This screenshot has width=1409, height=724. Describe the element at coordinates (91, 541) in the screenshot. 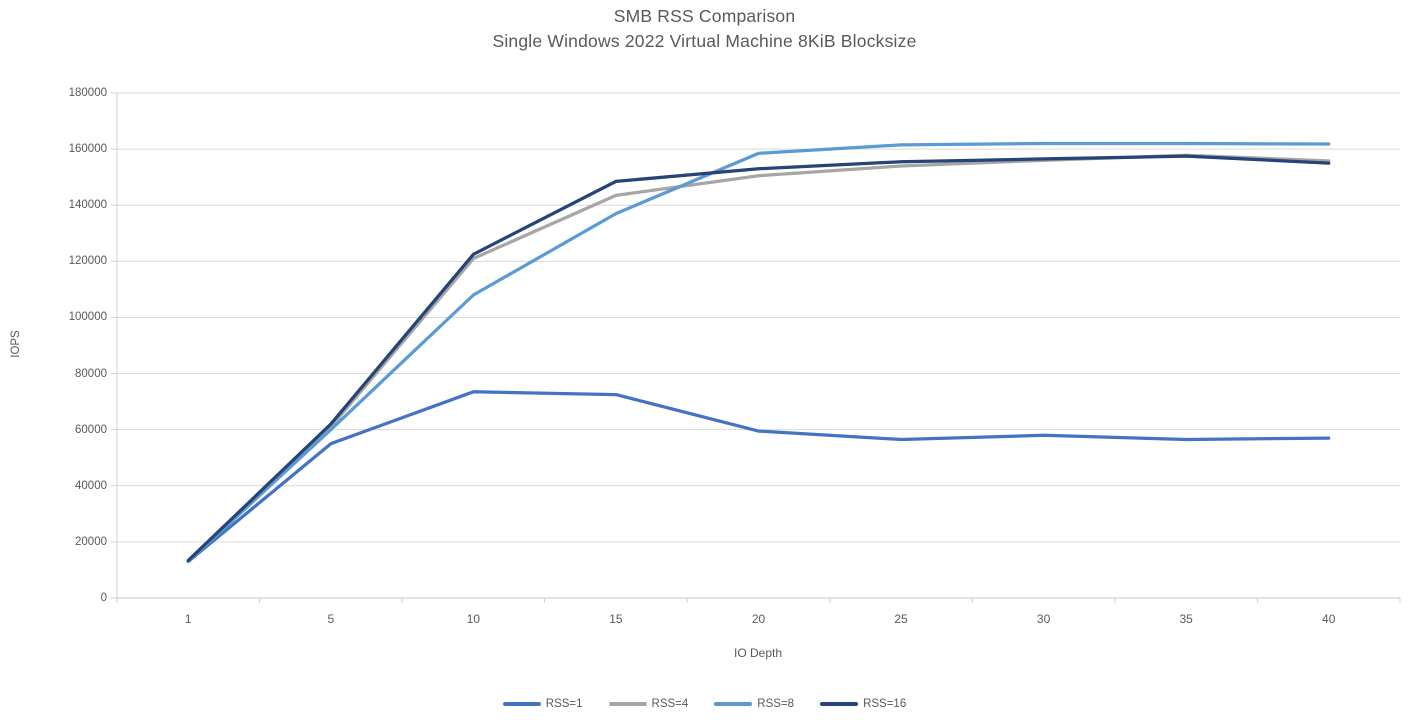

I see `y-tick-label-20000: 20000` at that location.